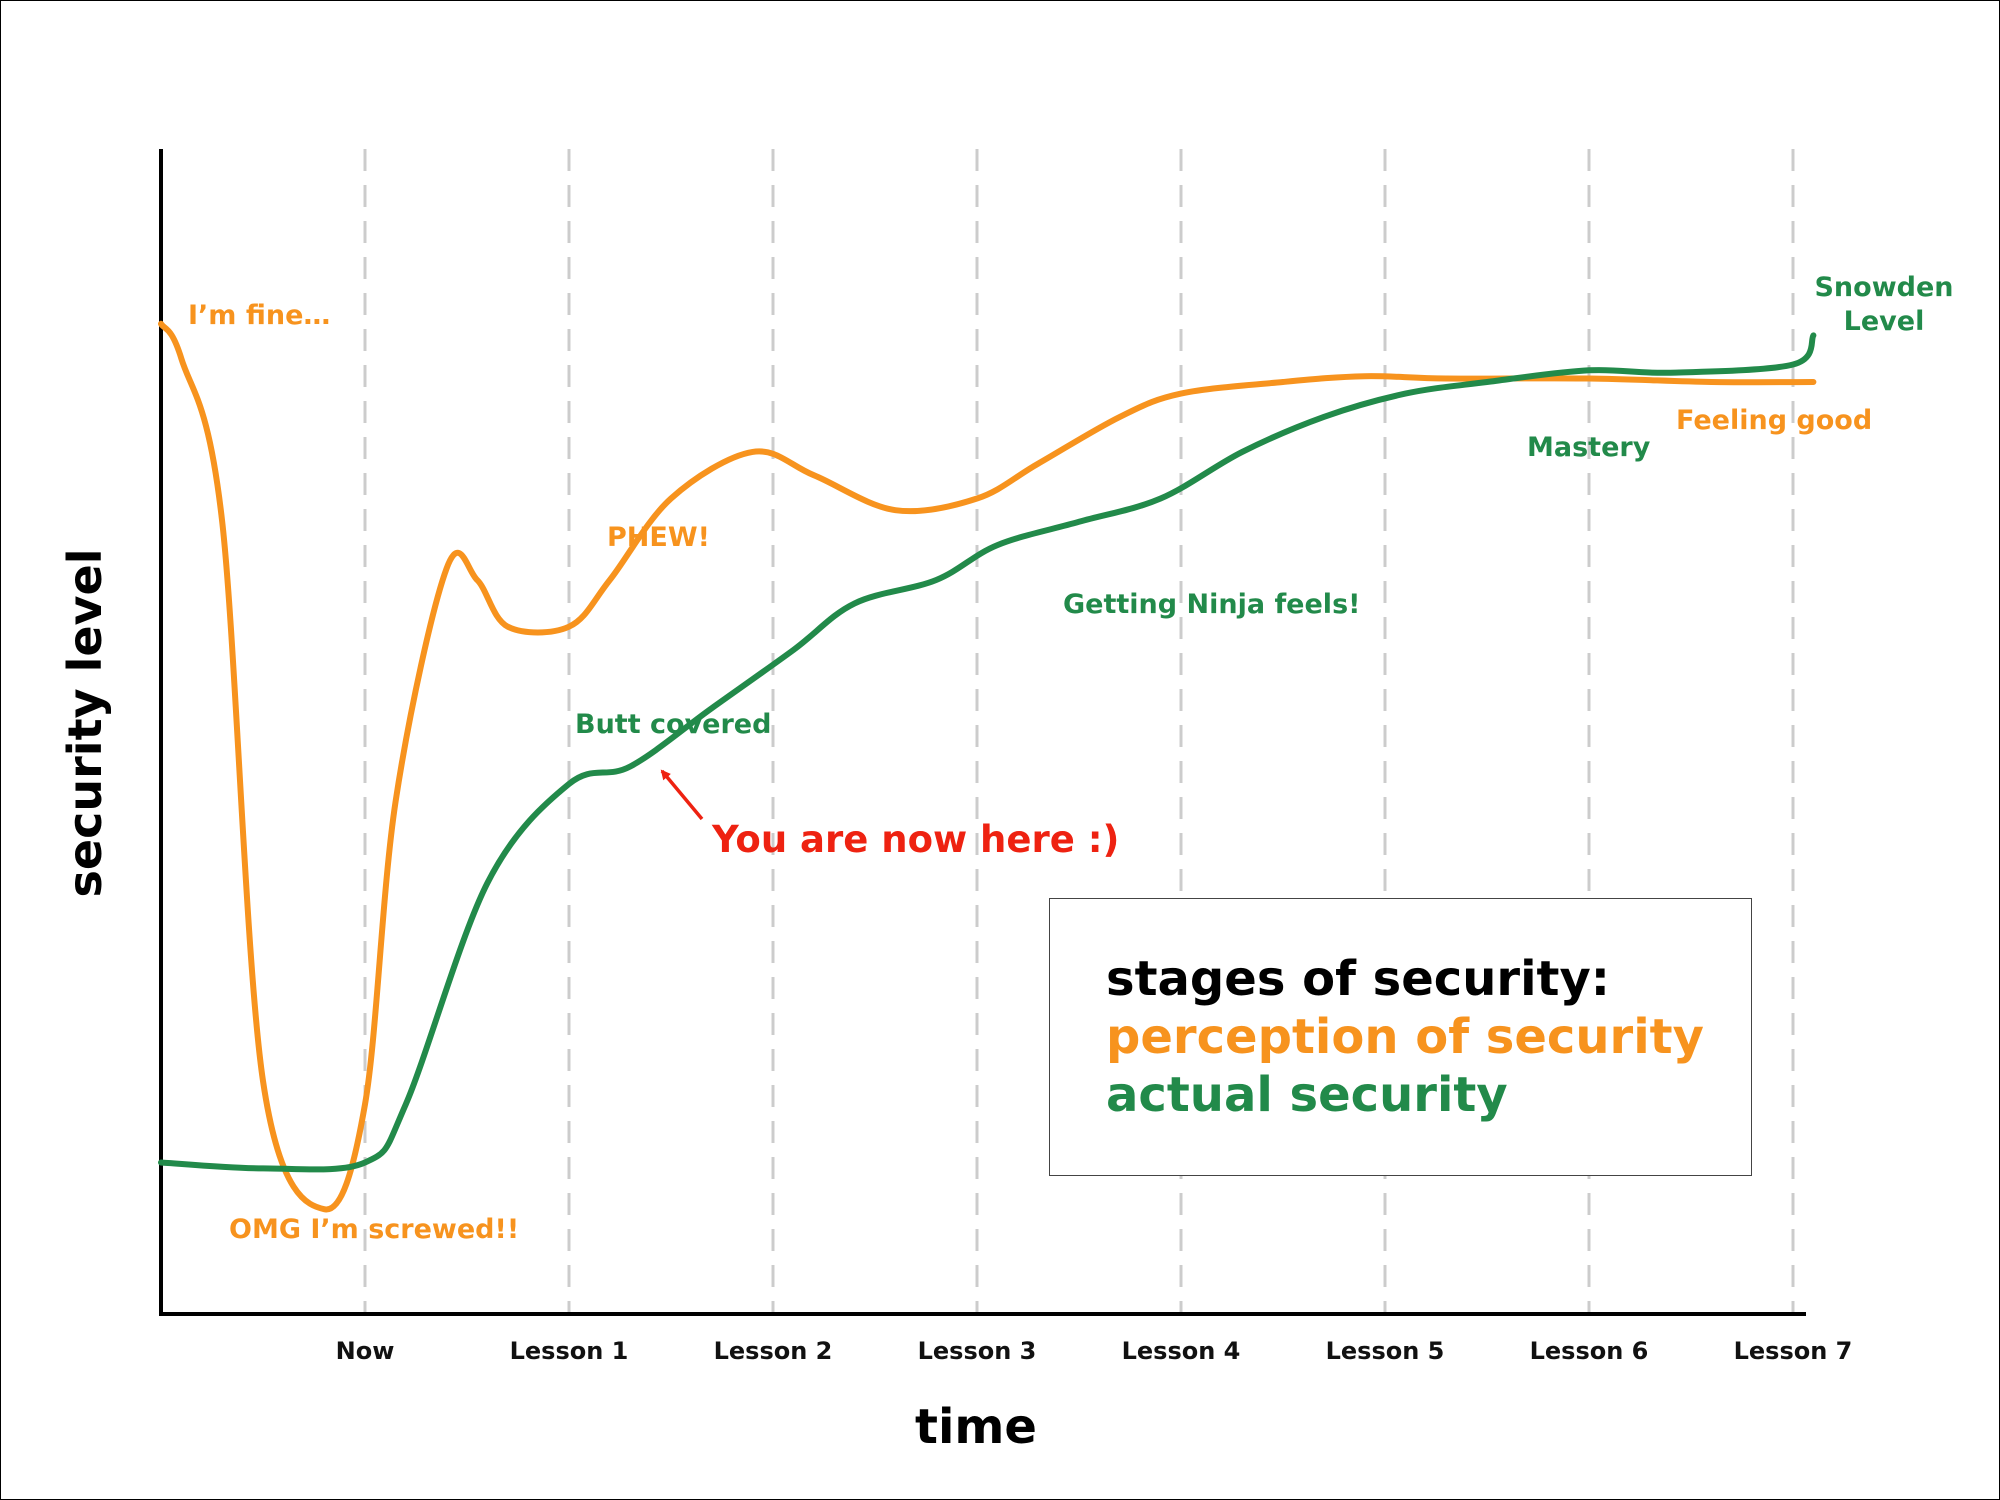 Image resolution: width=2000 pixels, height=1500 pixels. Describe the element at coordinates (658, 537) in the screenshot. I see `annotation-phew: PHEW!` at that location.